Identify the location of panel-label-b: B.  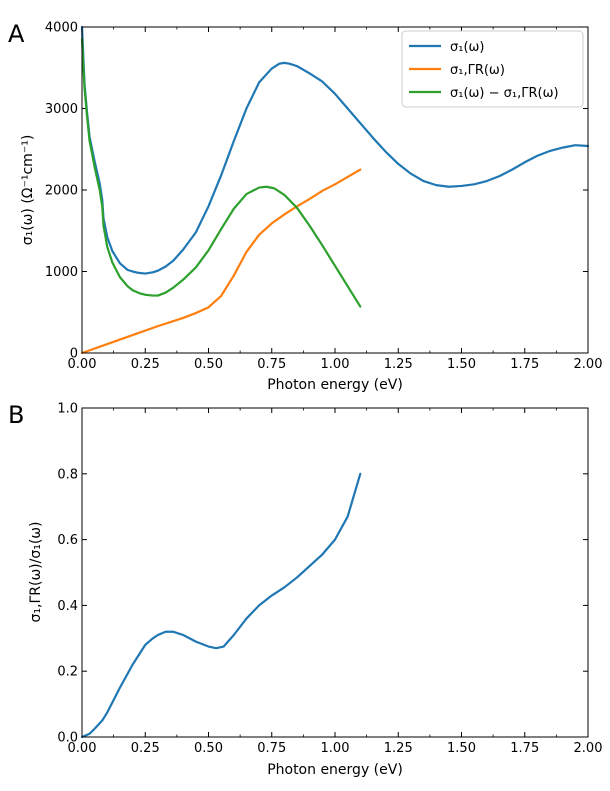
(16, 415).